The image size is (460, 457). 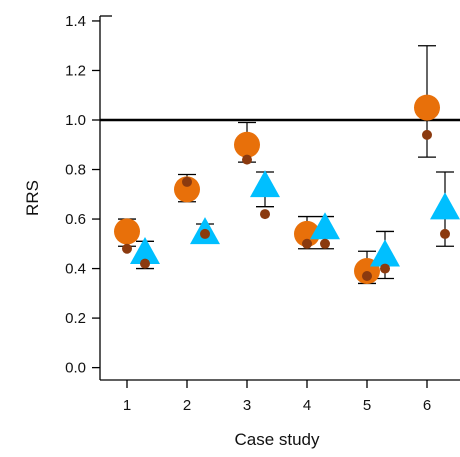 What do you see at coordinates (247, 405) in the screenshot?
I see `x-tick-label: 3` at bounding box center [247, 405].